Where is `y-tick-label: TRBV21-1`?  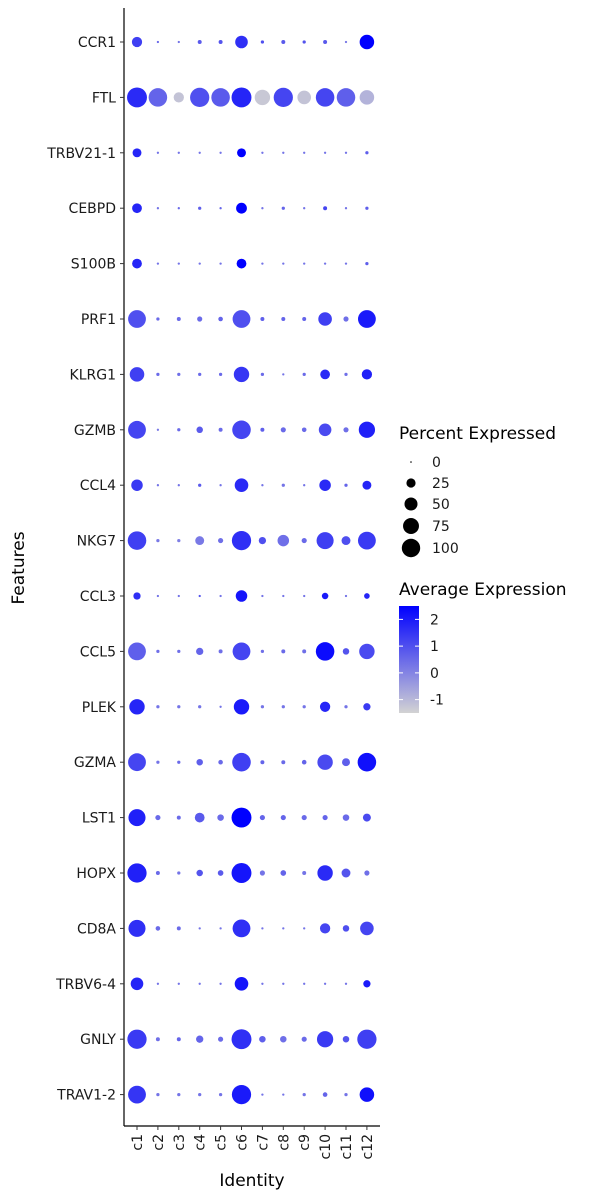
y-tick-label: TRBV21-1 is located at coordinates (81, 154).